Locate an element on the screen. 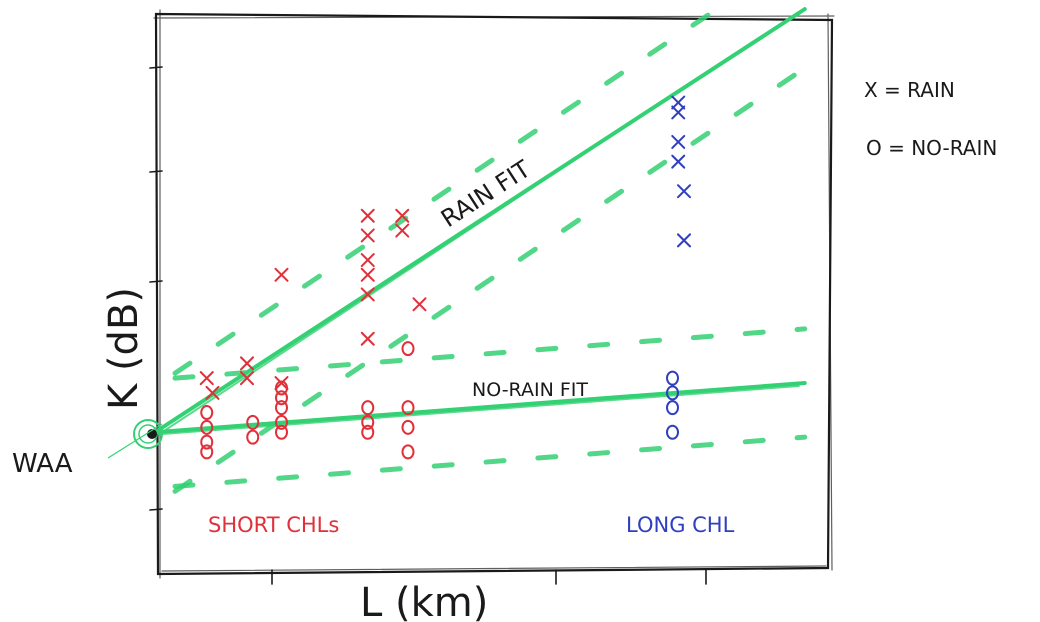 This screenshot has width=1040, height=622. x-axis-label: L (km) is located at coordinates (424, 601).